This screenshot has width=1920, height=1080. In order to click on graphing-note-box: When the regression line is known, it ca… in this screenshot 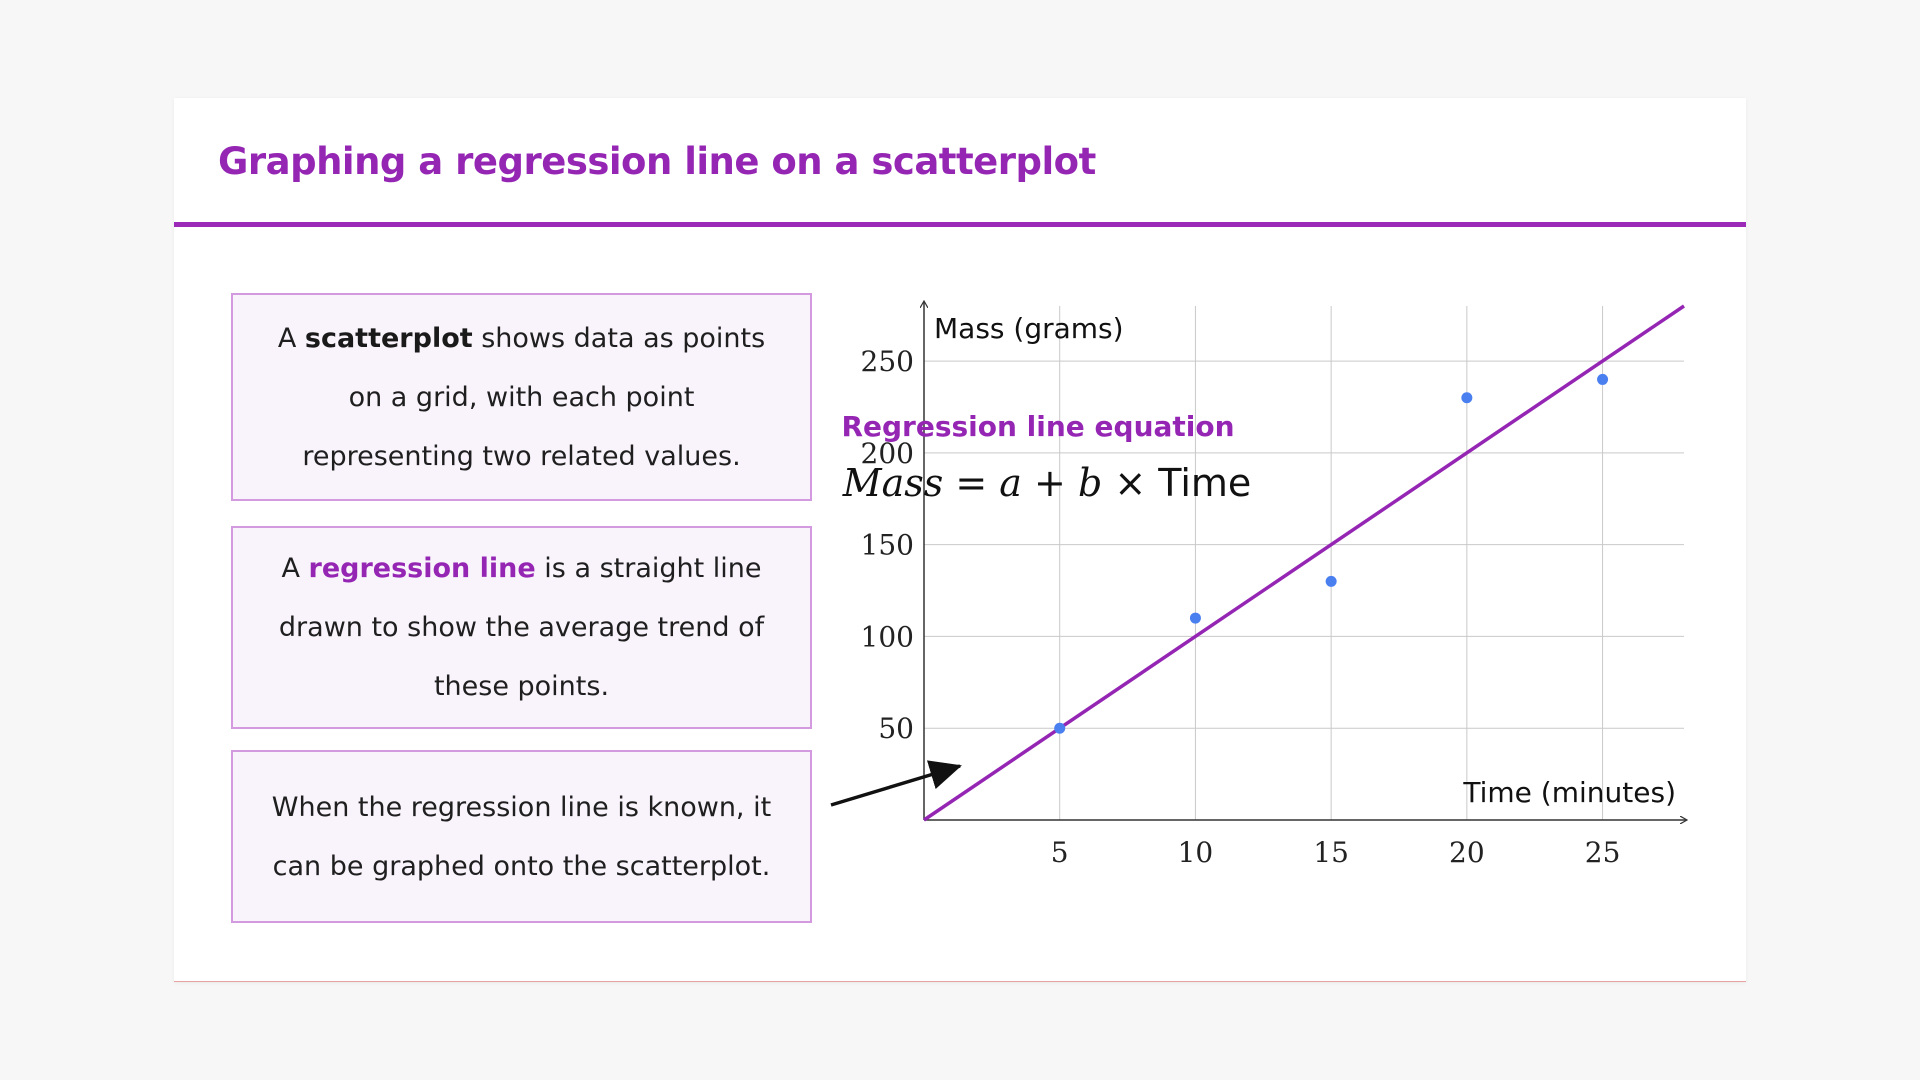, I will do `click(521, 836)`.